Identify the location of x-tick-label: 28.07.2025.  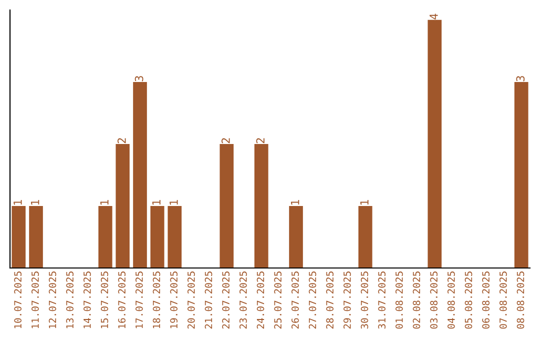
(330, 300).